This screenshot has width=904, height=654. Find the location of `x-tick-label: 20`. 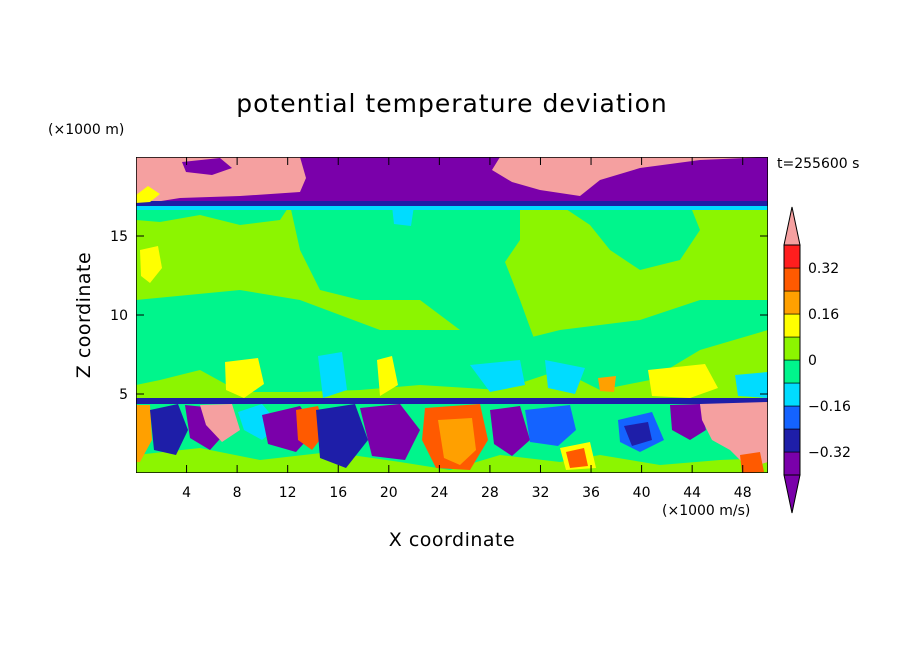

x-tick-label: 20 is located at coordinates (389, 493).